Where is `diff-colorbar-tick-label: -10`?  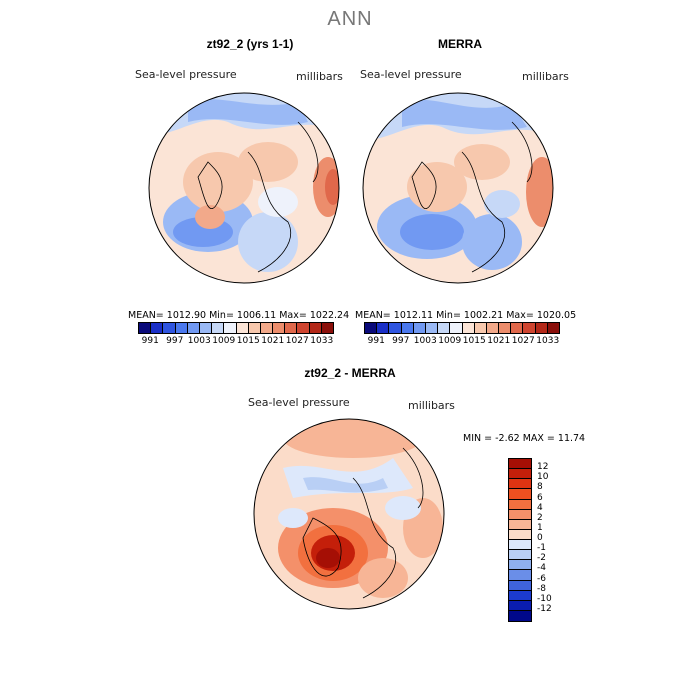 diff-colorbar-tick-label: -10 is located at coordinates (544, 598).